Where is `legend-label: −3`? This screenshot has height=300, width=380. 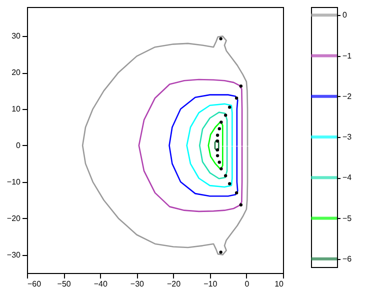 legend-label: −3 is located at coordinates (347, 137).